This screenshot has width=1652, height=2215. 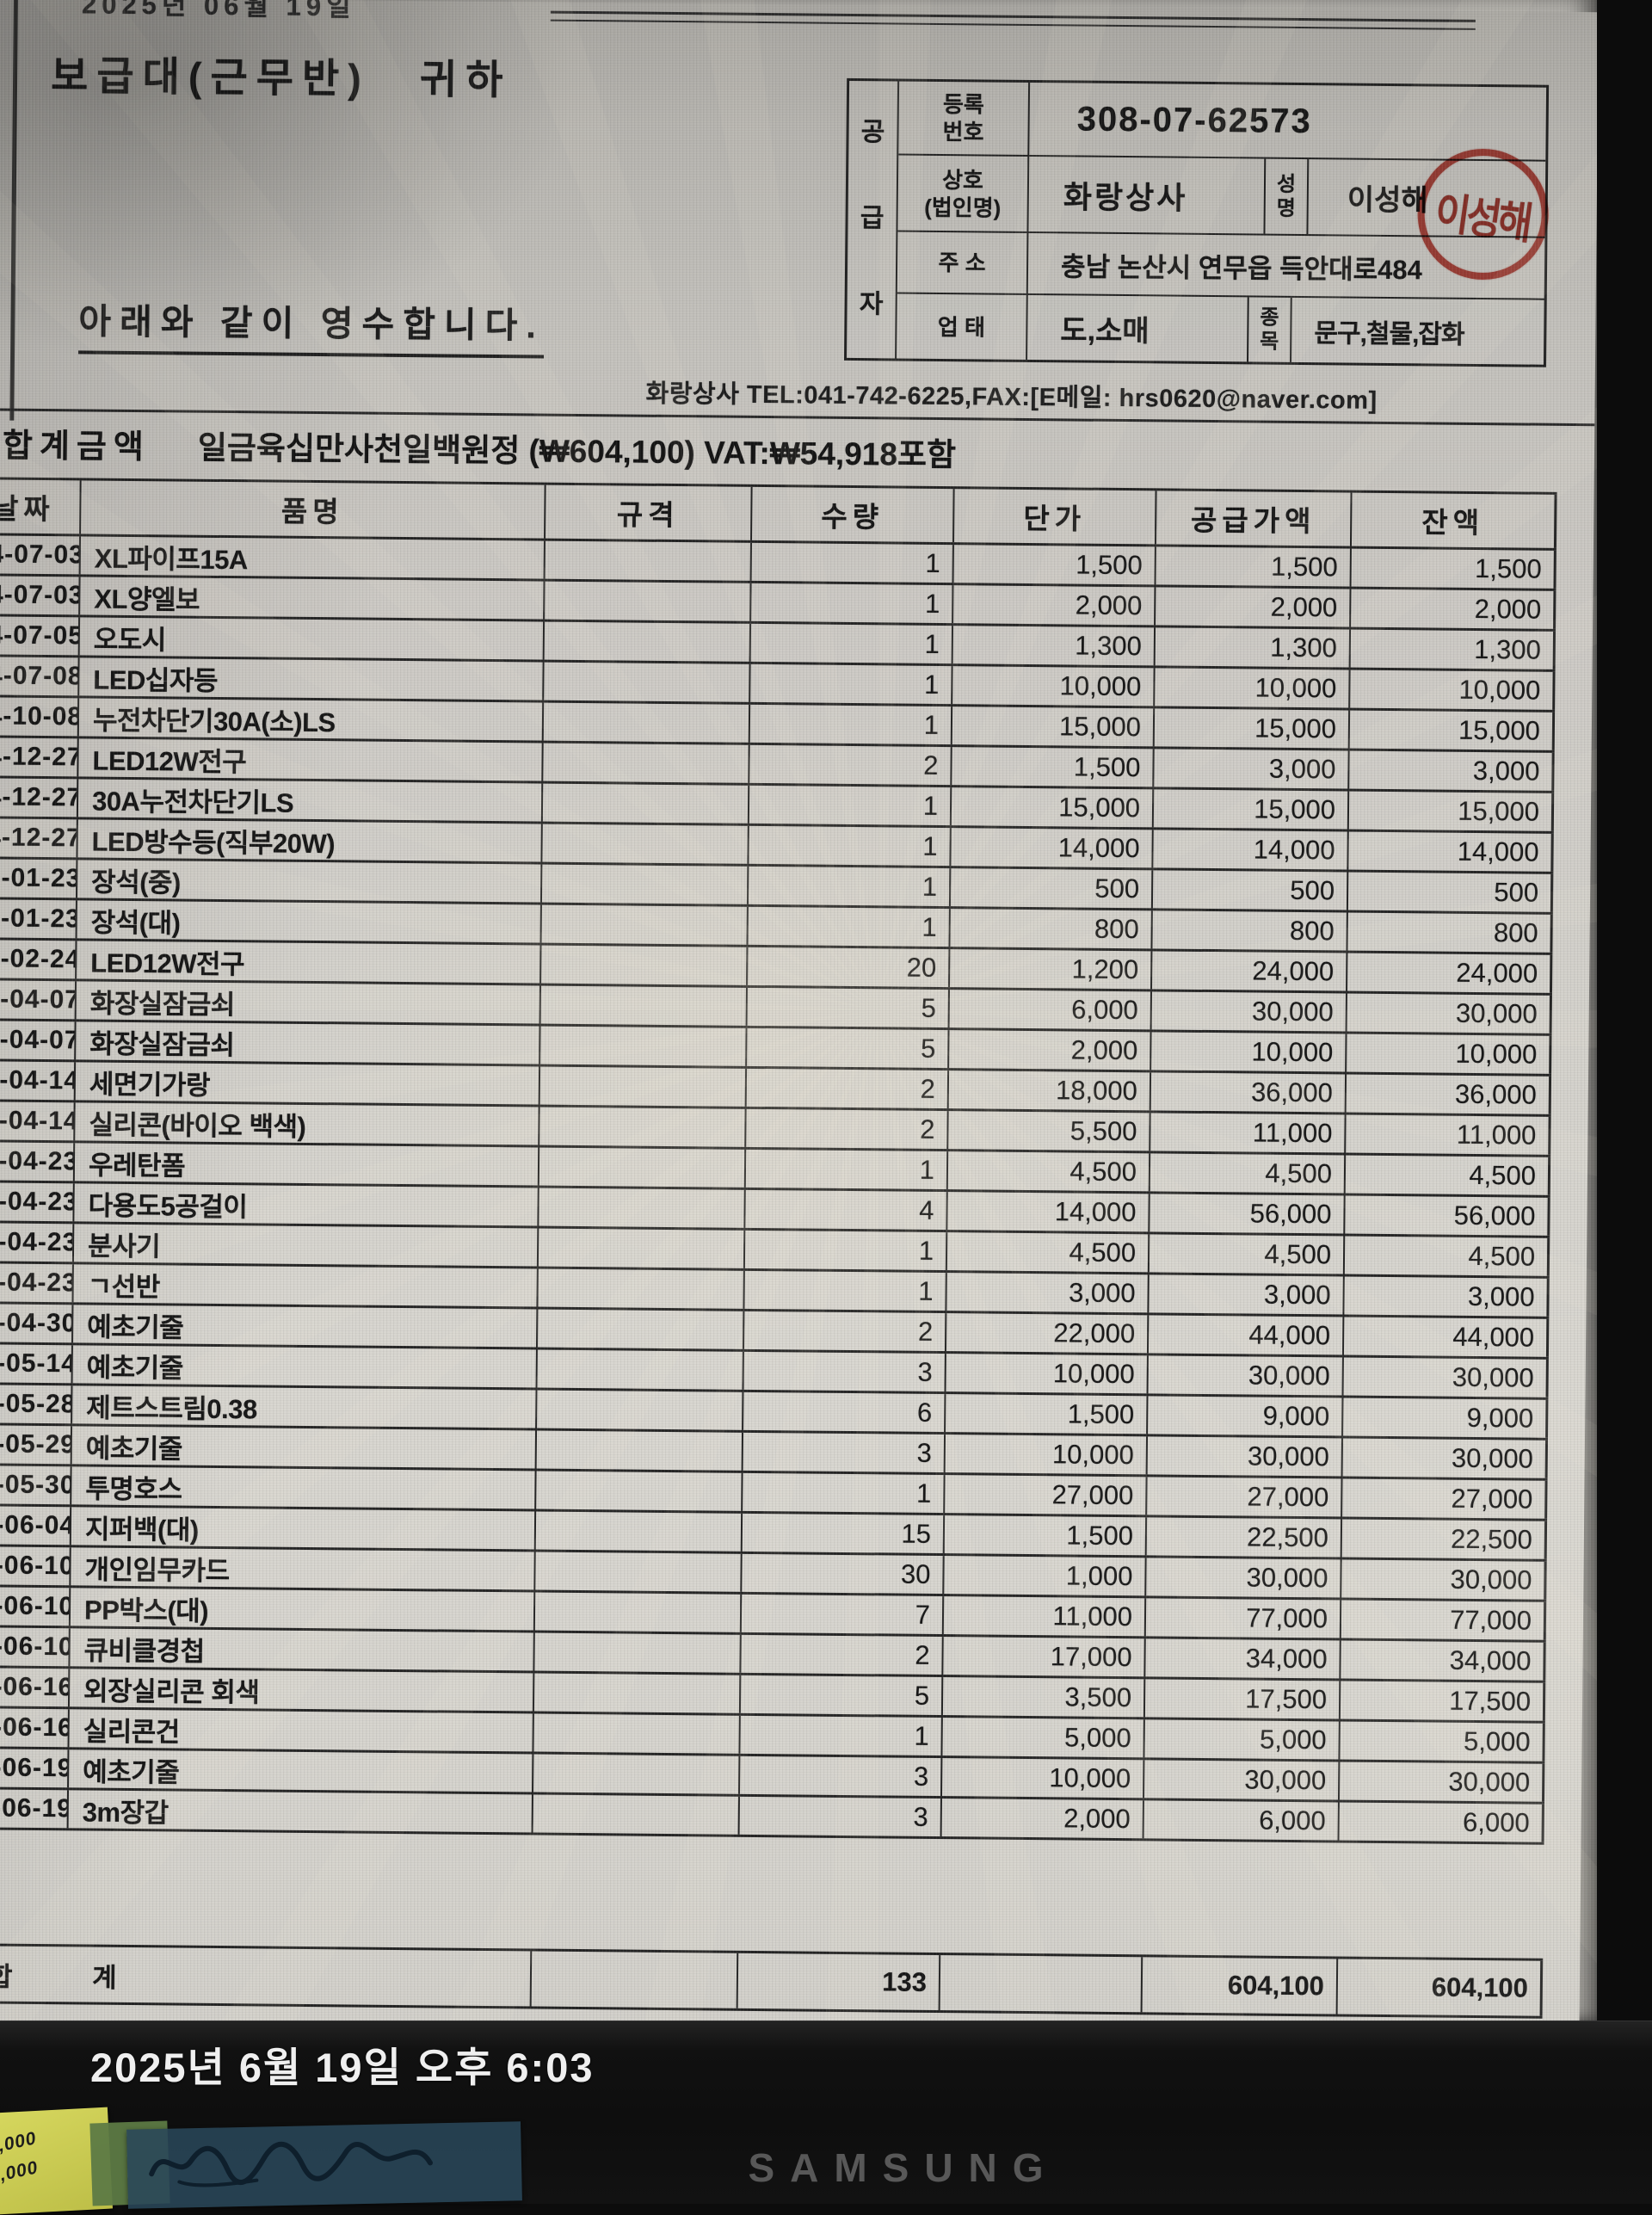 What do you see at coordinates (649, 512) in the screenshot?
I see `header-spec: 규격` at bounding box center [649, 512].